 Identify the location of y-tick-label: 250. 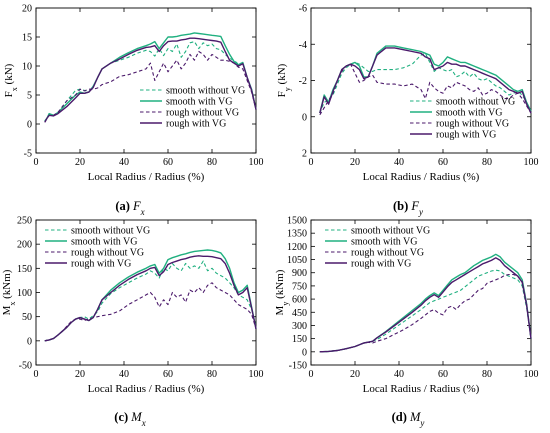
(24, 221).